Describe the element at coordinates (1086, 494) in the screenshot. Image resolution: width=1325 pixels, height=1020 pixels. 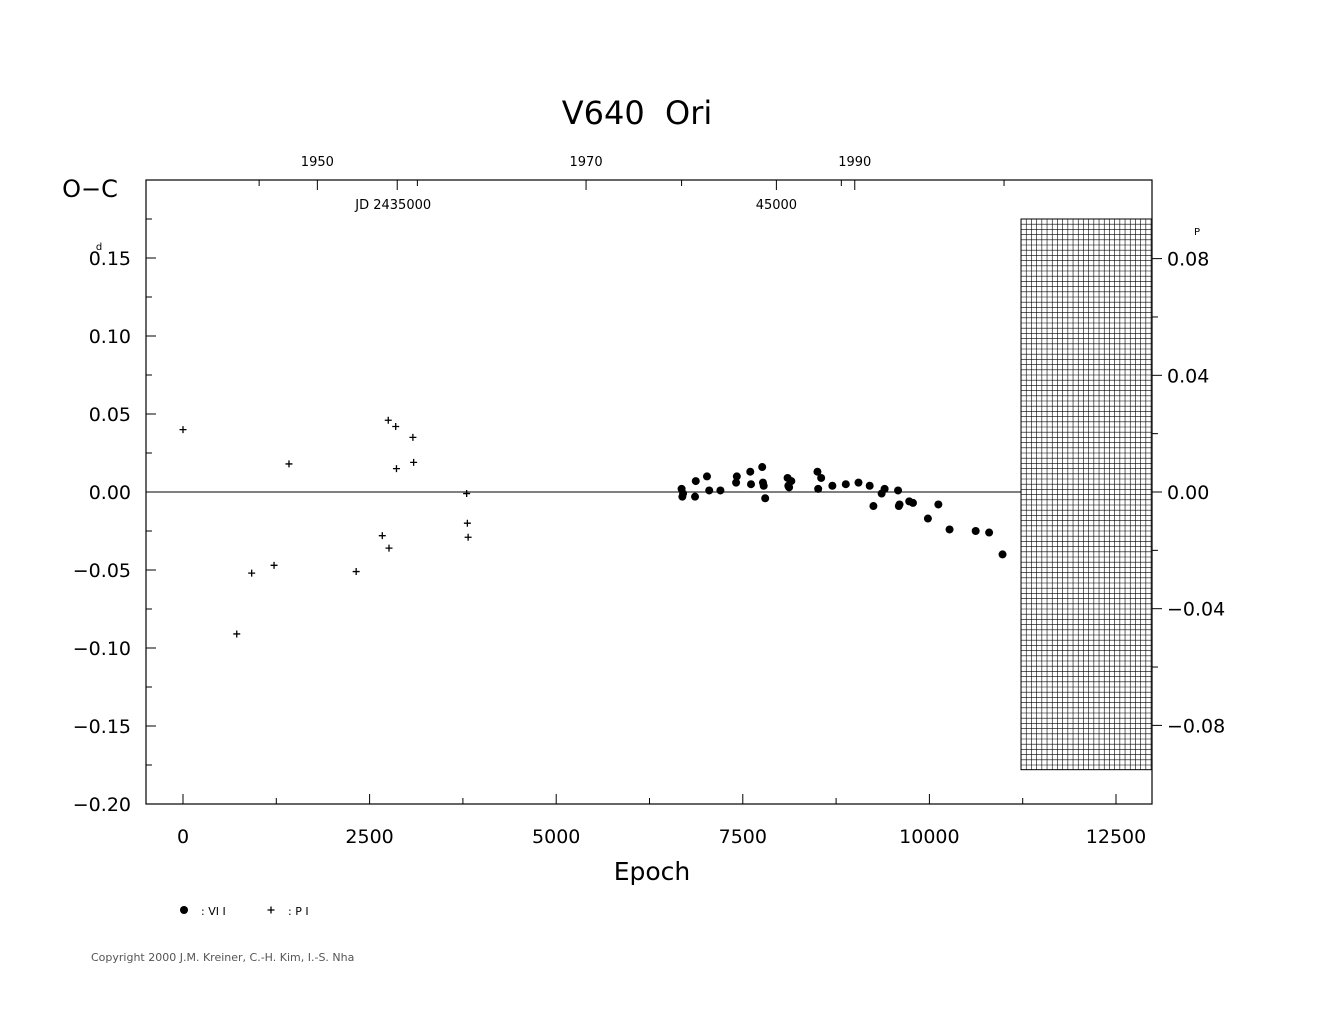
I see `shaded-region` at that location.